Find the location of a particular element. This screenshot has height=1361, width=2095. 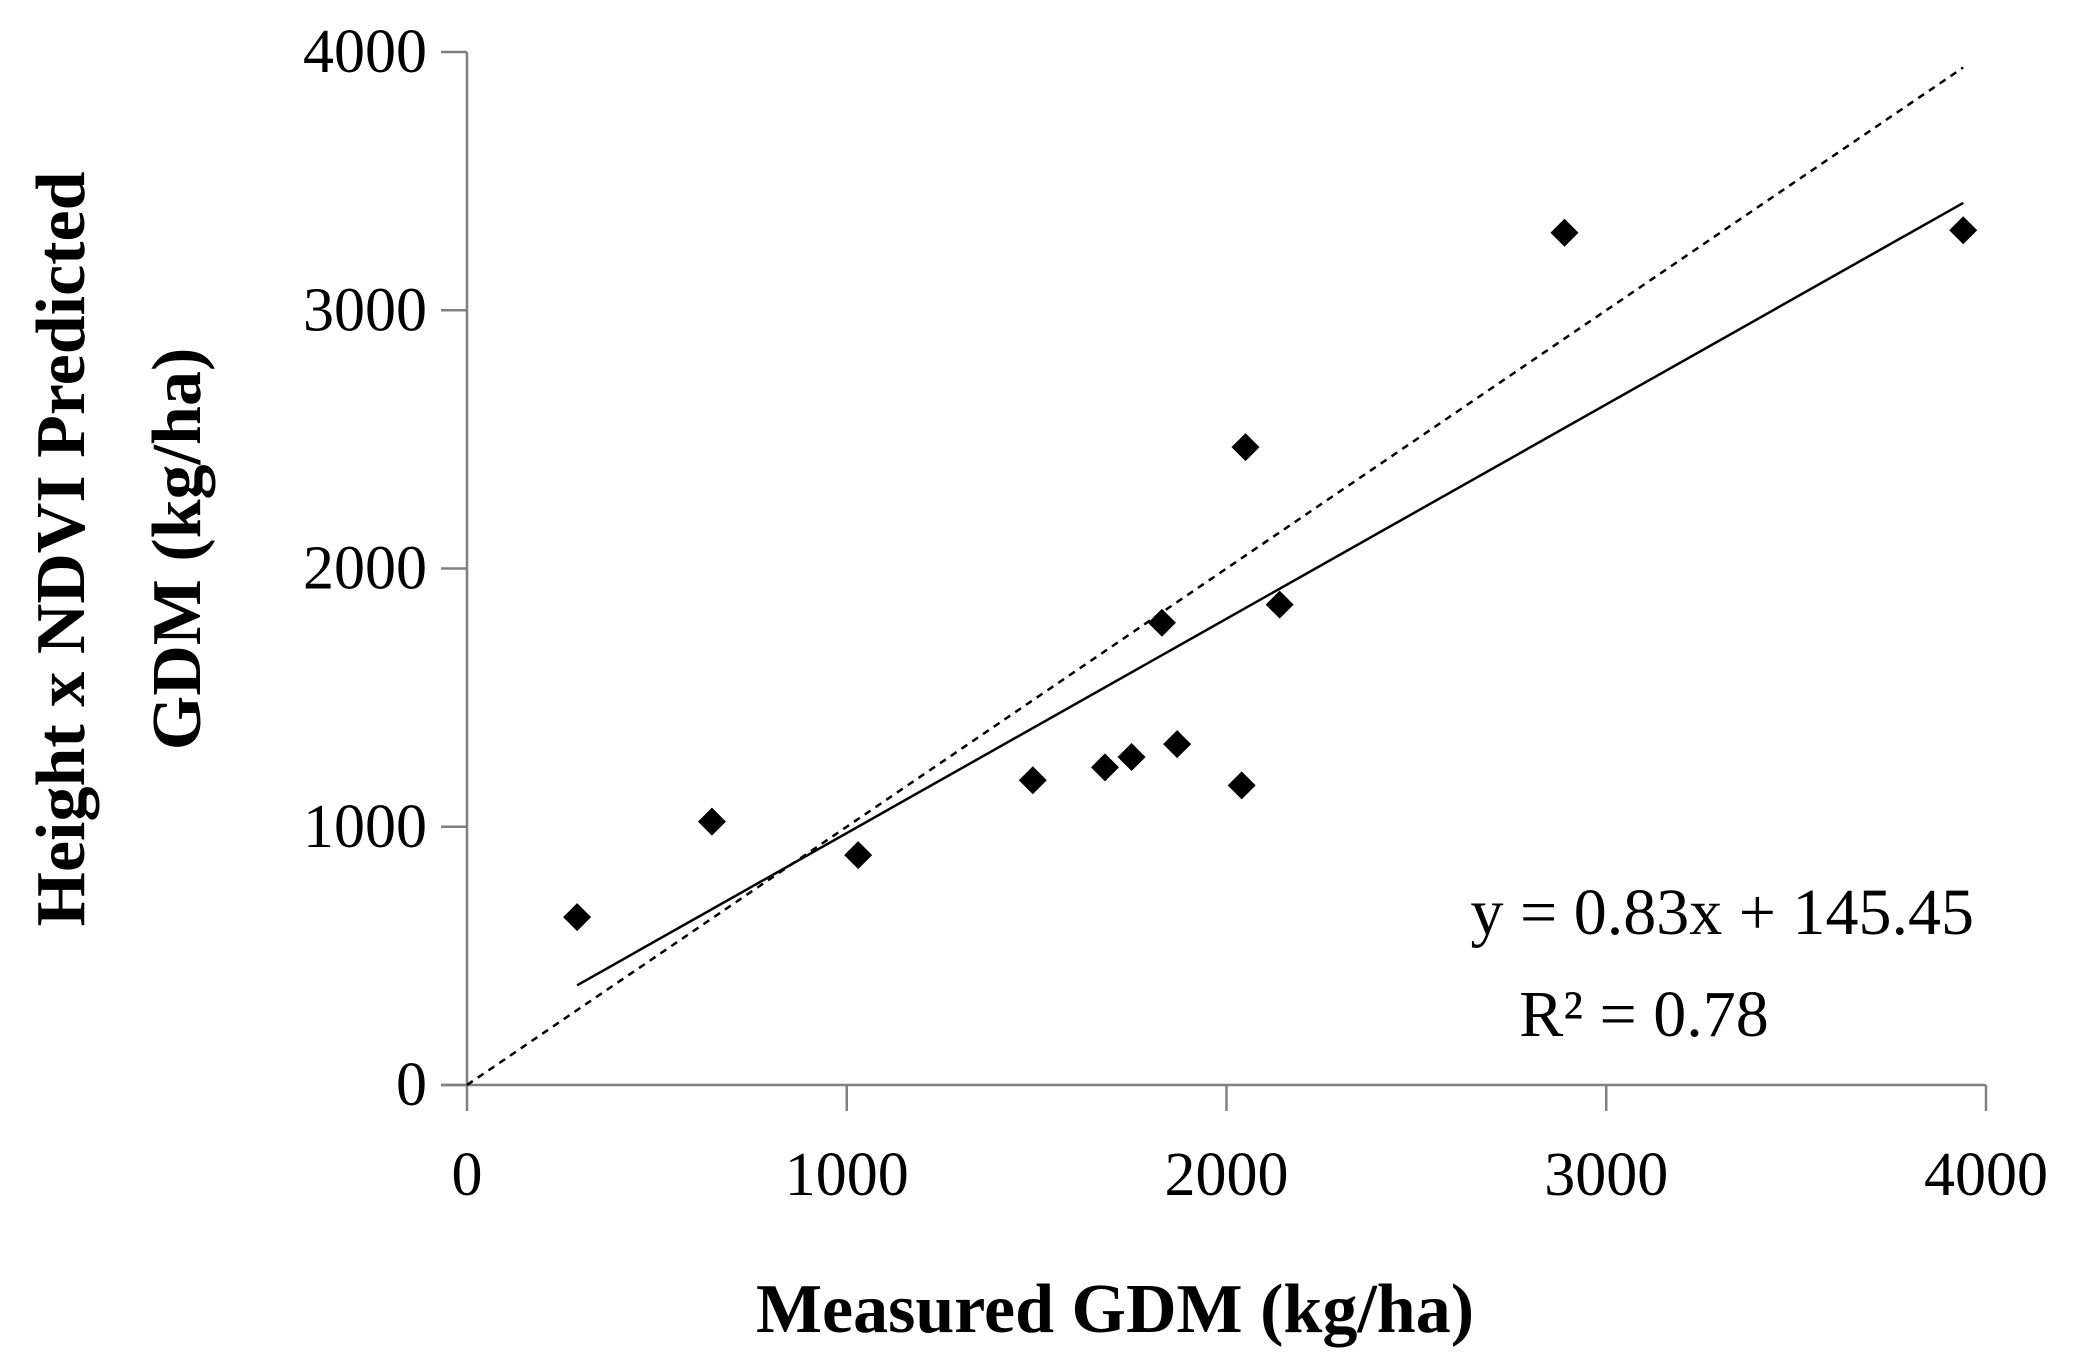

y-axis-title-line1: Height x NDVI Predicted is located at coordinates (61, 548).